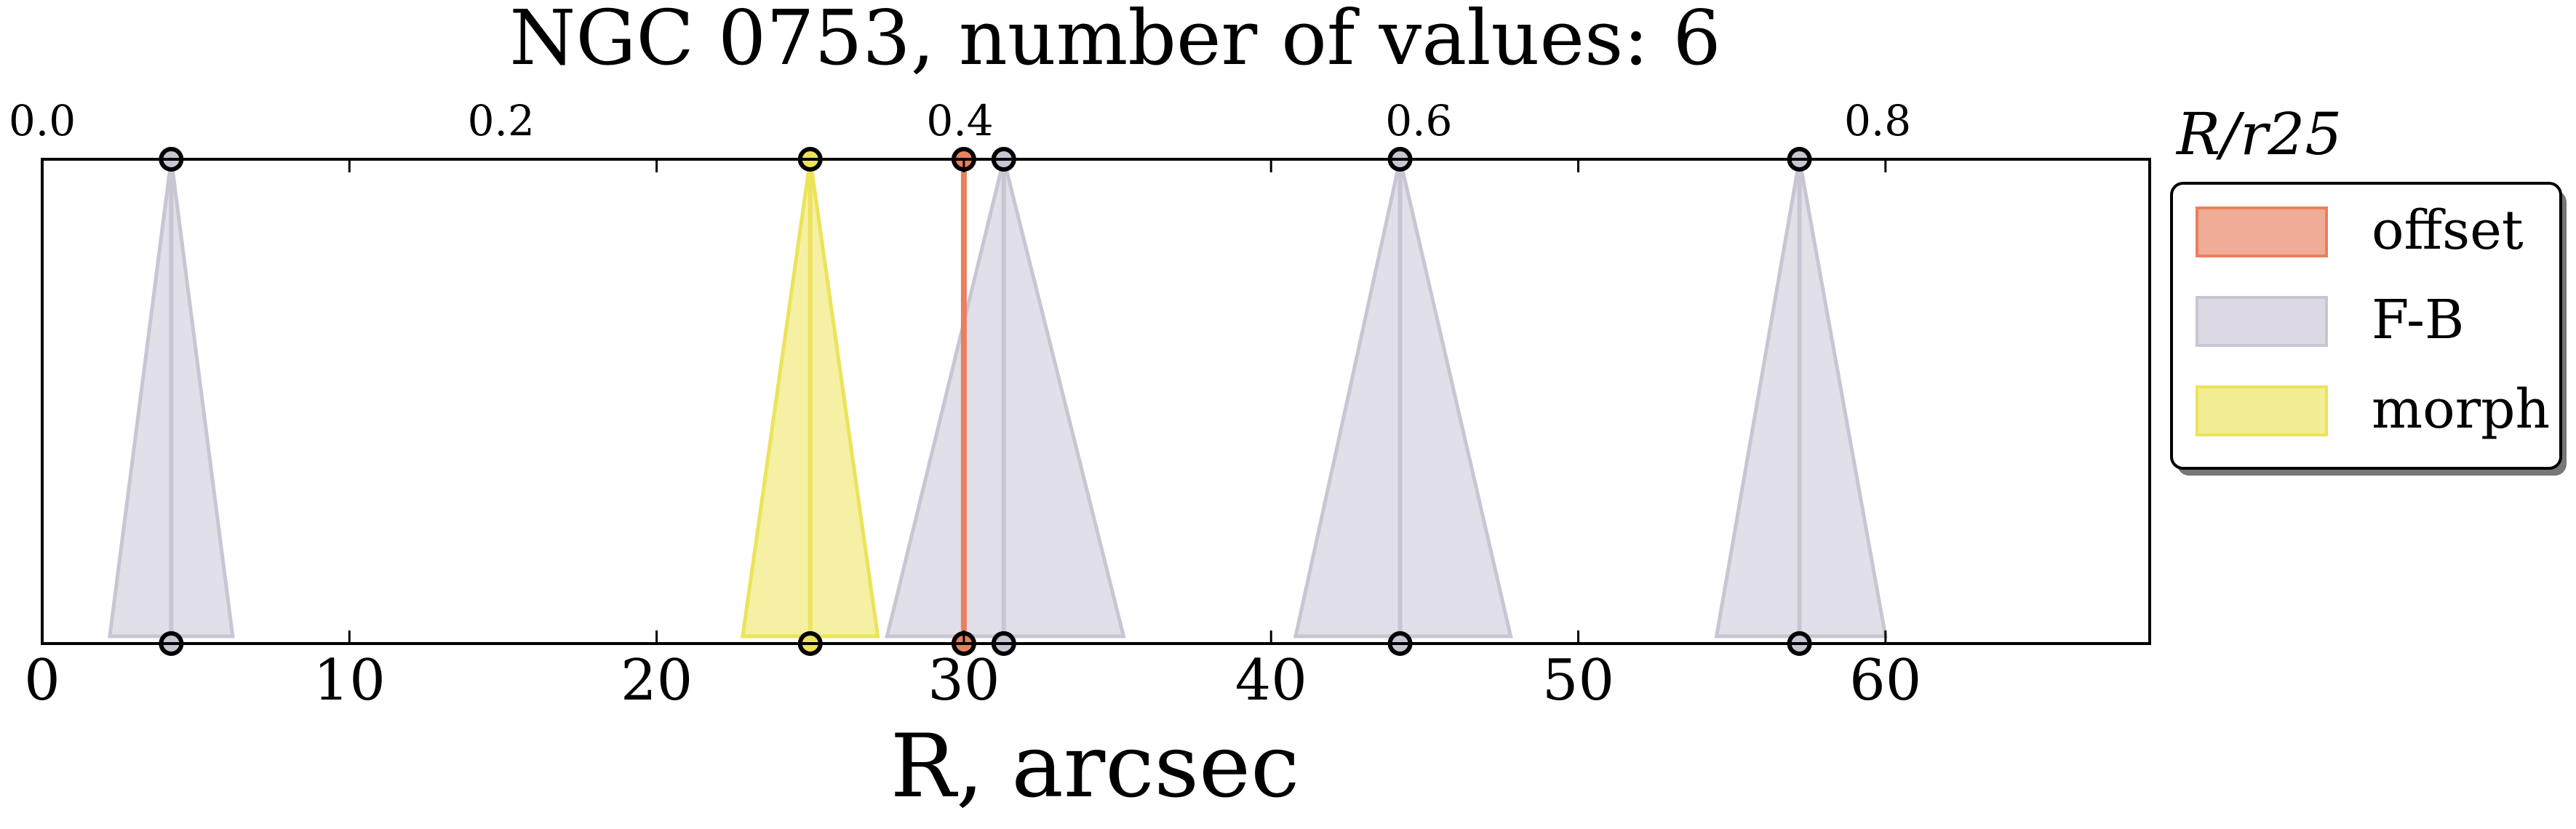  What do you see at coordinates (657, 680) in the screenshot?
I see `x-tick-label-20: 20` at bounding box center [657, 680].